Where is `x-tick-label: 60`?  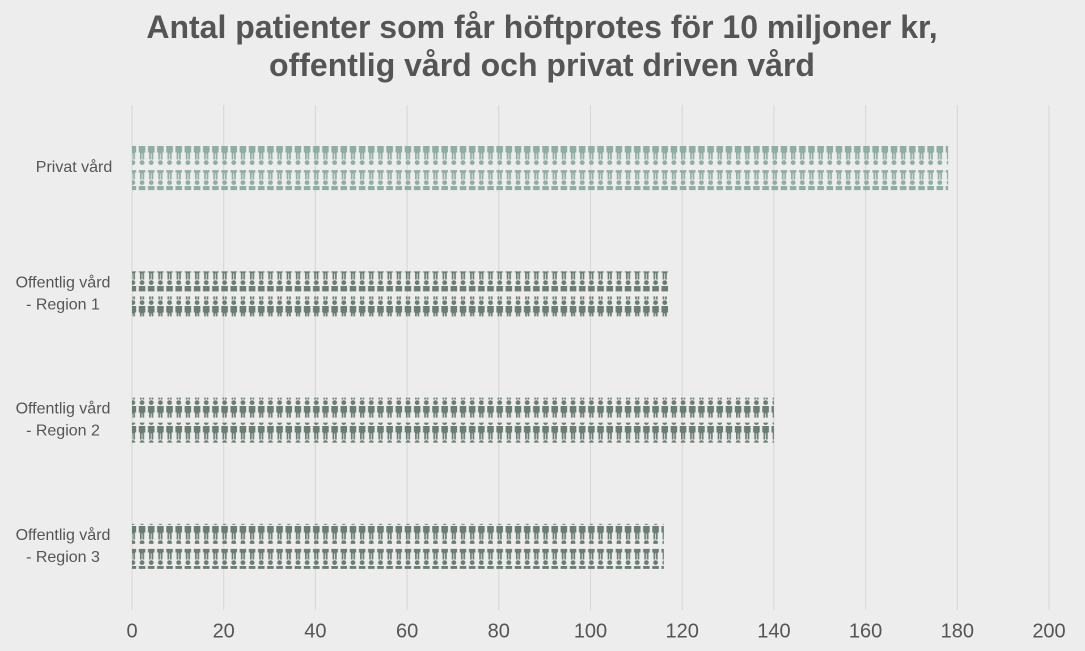 x-tick-label: 60 is located at coordinates (407, 631).